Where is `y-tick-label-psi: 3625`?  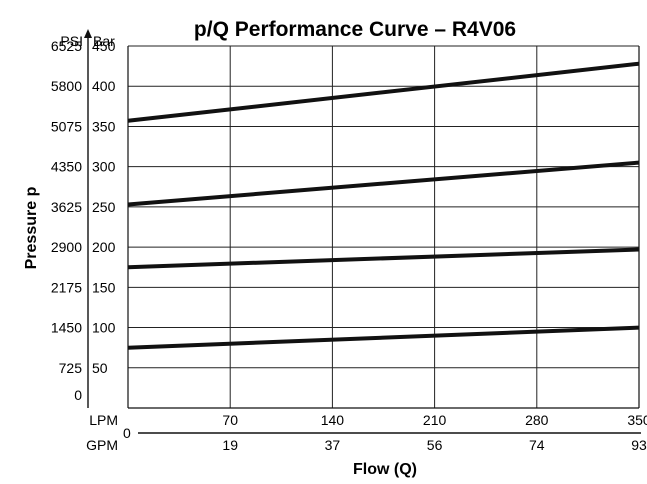 y-tick-label-psi: 3625 is located at coordinates (66, 207).